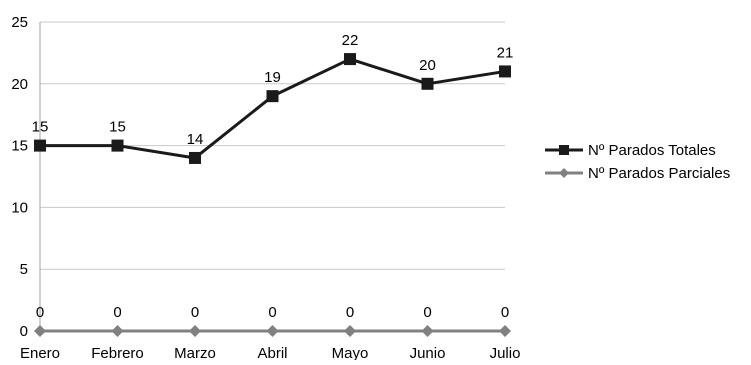 The image size is (751, 365). Describe the element at coordinates (350, 40) in the screenshot. I see `data-label: 22` at that location.